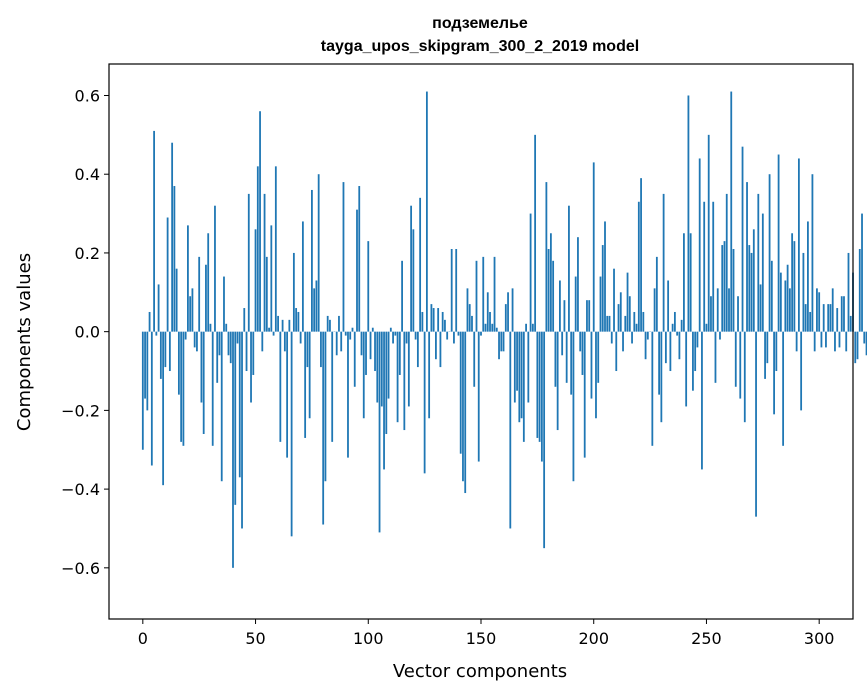  Describe the element at coordinates (87, 332) in the screenshot. I see `y-tick-label: 0.0` at that location.